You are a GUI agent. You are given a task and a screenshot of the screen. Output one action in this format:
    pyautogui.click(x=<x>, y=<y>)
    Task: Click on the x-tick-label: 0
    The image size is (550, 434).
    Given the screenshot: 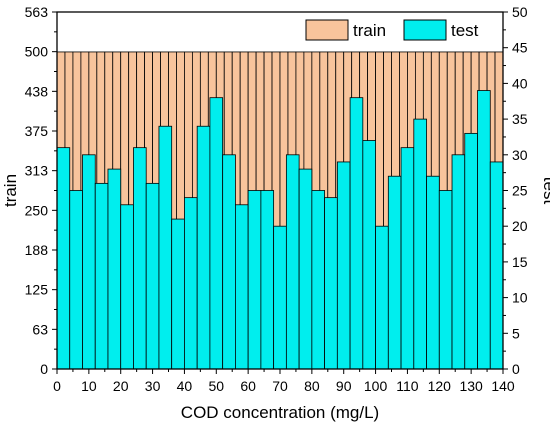 What is the action you would take?
    pyautogui.click(x=57, y=386)
    